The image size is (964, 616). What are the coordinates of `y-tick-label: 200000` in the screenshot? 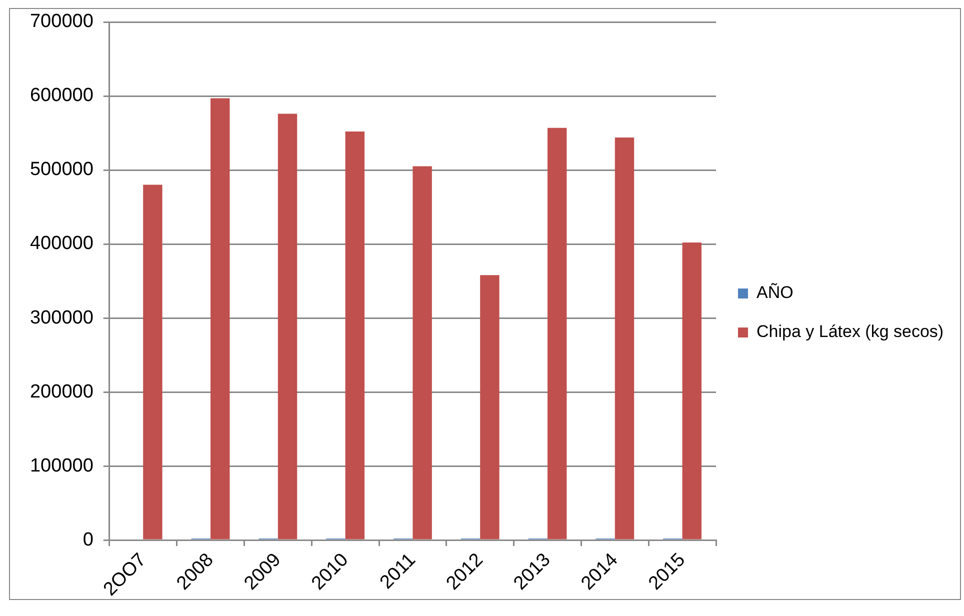 It's located at (62, 391).